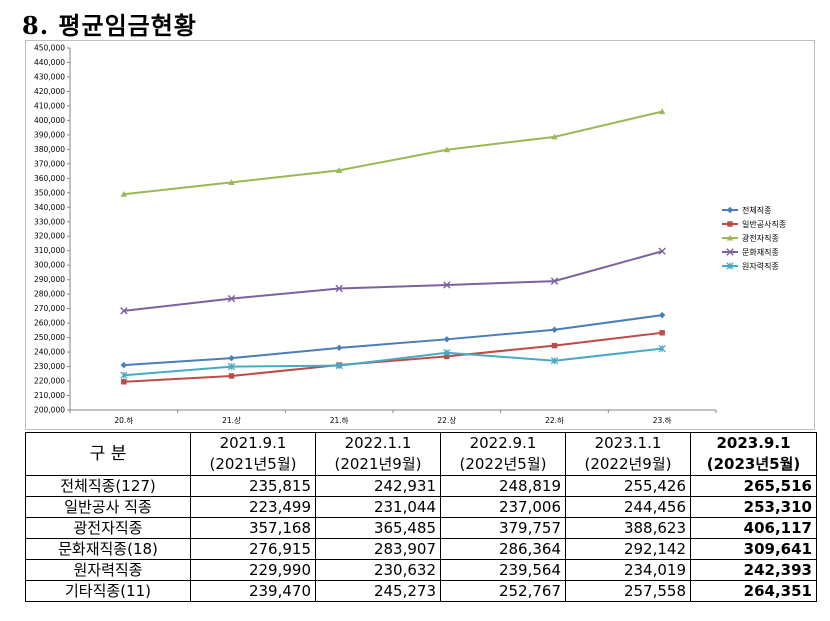 The height and width of the screenshot is (621, 830). I want to click on table-cell: 244,456, so click(628, 507).